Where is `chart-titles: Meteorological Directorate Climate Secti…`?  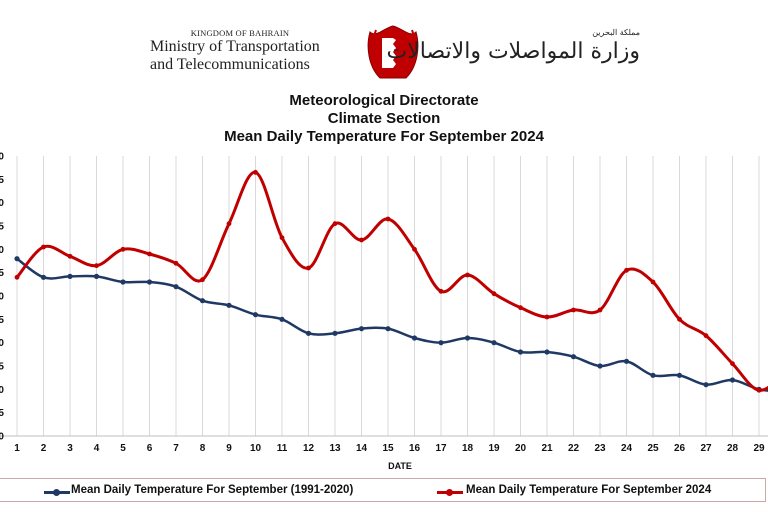 chart-titles: Meteorological Directorate Climate Secti… is located at coordinates (384, 119).